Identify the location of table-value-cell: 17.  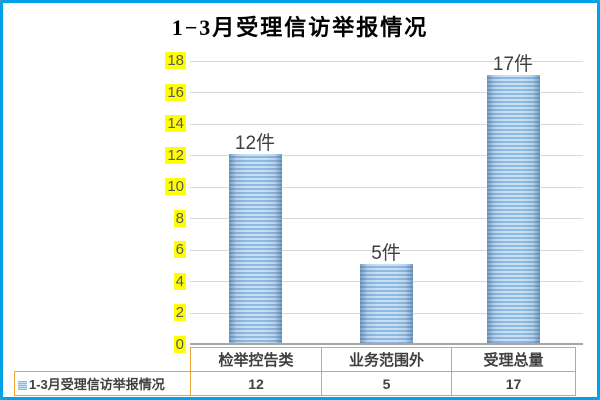
(513, 383).